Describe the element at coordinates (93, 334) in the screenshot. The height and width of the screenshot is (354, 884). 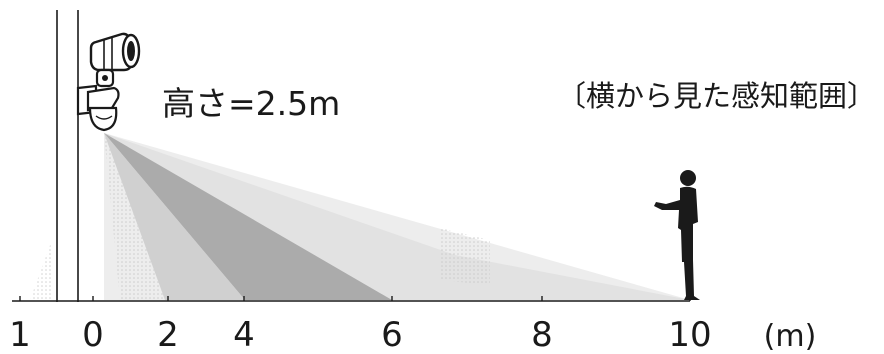
I see `tick-label: 0` at that location.